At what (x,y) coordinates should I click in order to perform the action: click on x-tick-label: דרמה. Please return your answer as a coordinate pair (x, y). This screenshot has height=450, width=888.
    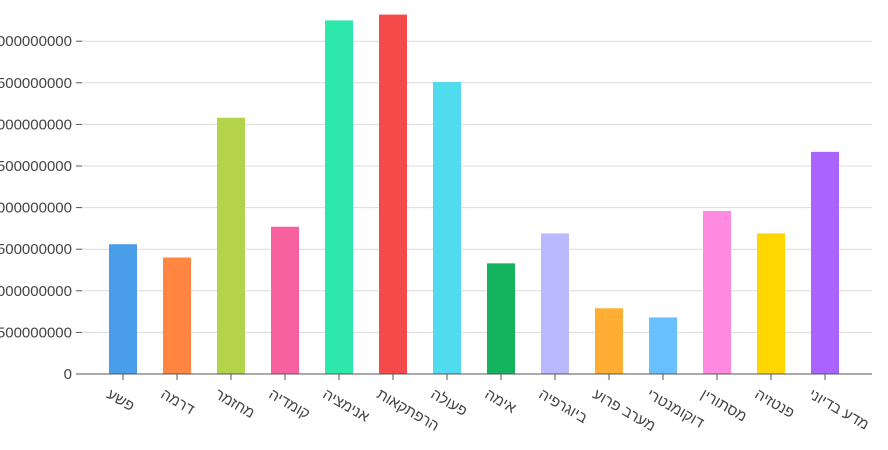
    Looking at the image, I should click on (177, 402).